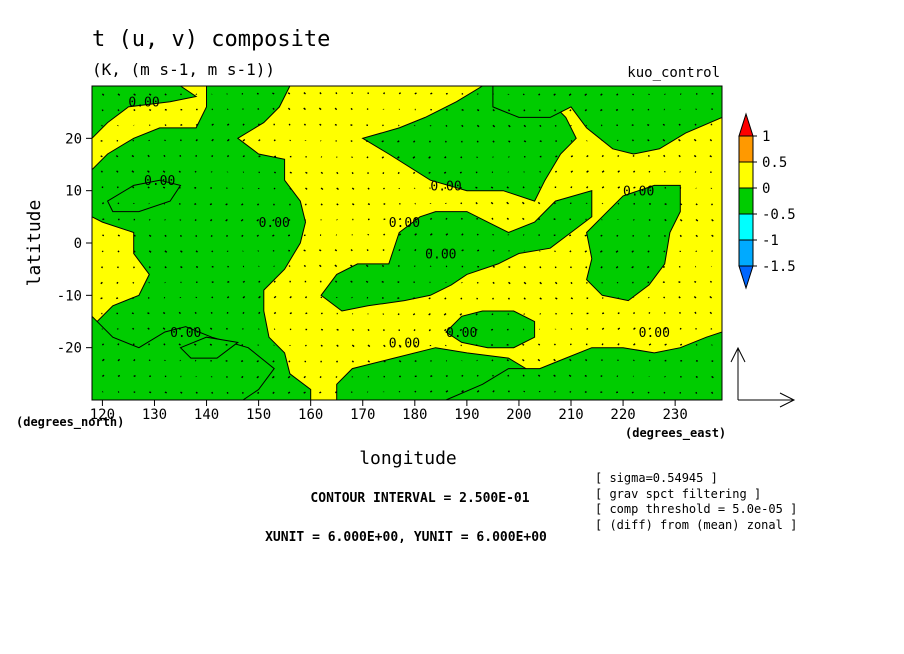 This screenshot has height=654, width=904. What do you see at coordinates (73, 192) in the screenshot?
I see `y-tick-label-10: 10` at bounding box center [73, 192].